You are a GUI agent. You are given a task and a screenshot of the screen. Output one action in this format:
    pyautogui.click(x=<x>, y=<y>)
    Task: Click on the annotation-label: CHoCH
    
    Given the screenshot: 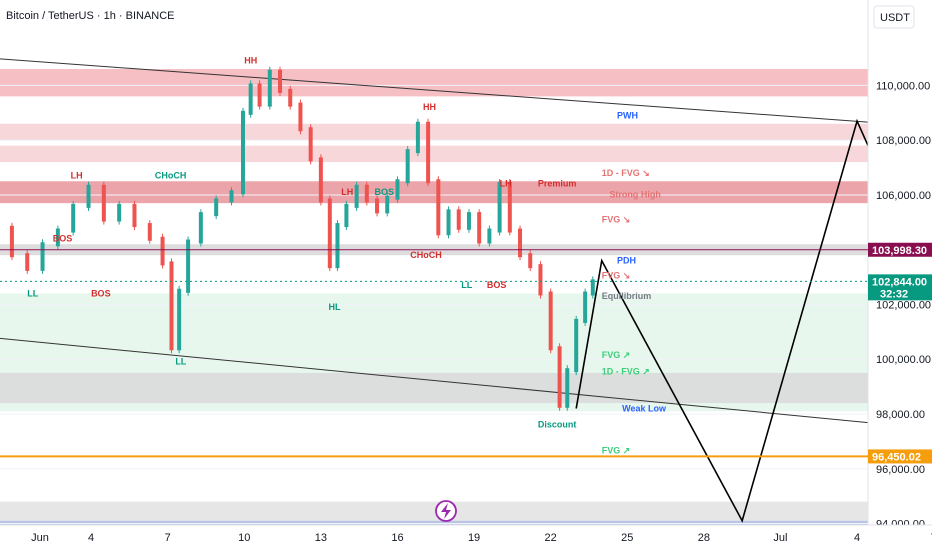 What is the action you would take?
    pyautogui.click(x=171, y=176)
    